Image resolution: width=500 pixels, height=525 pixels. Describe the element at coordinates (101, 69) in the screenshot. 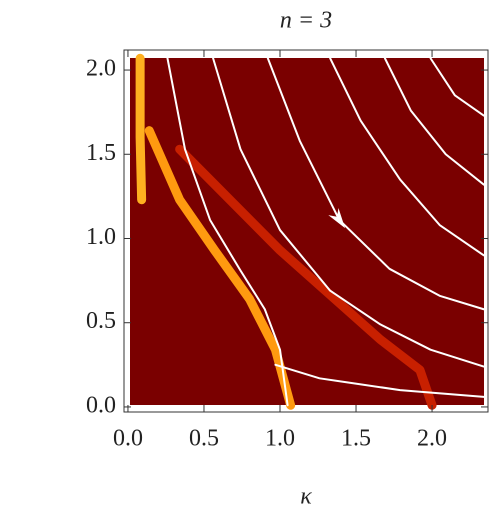

I see `y-tick-label: 2.0` at that location.